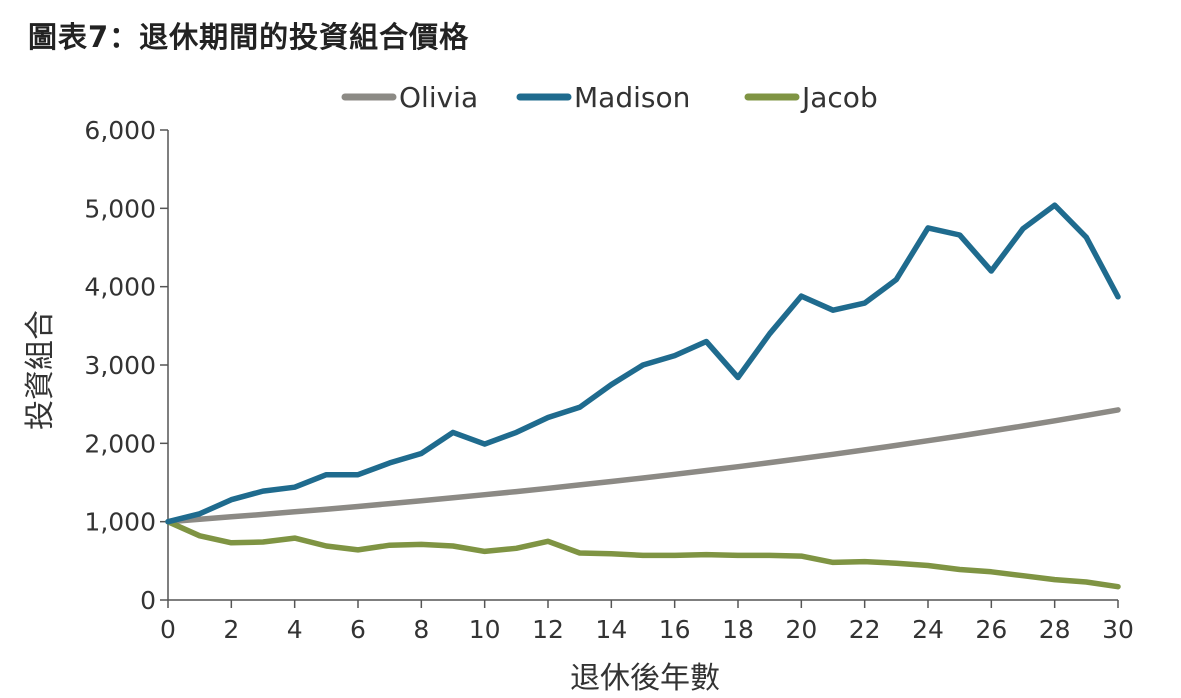  What do you see at coordinates (120, 287) in the screenshot?
I see `y-tick-label: 4,000` at bounding box center [120, 287].